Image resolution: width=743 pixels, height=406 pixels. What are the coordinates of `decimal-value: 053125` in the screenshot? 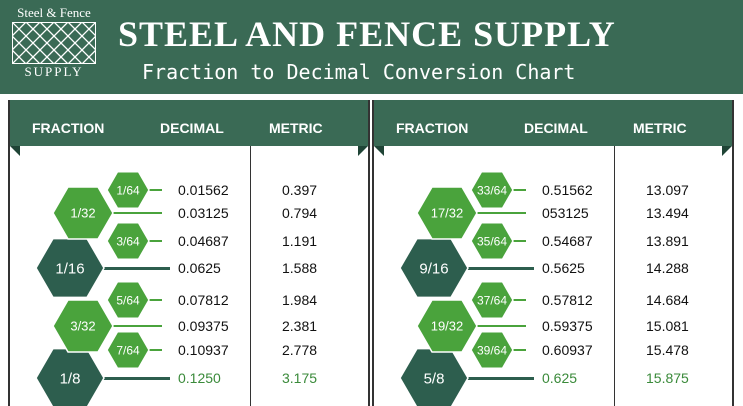 It's located at (565, 213).